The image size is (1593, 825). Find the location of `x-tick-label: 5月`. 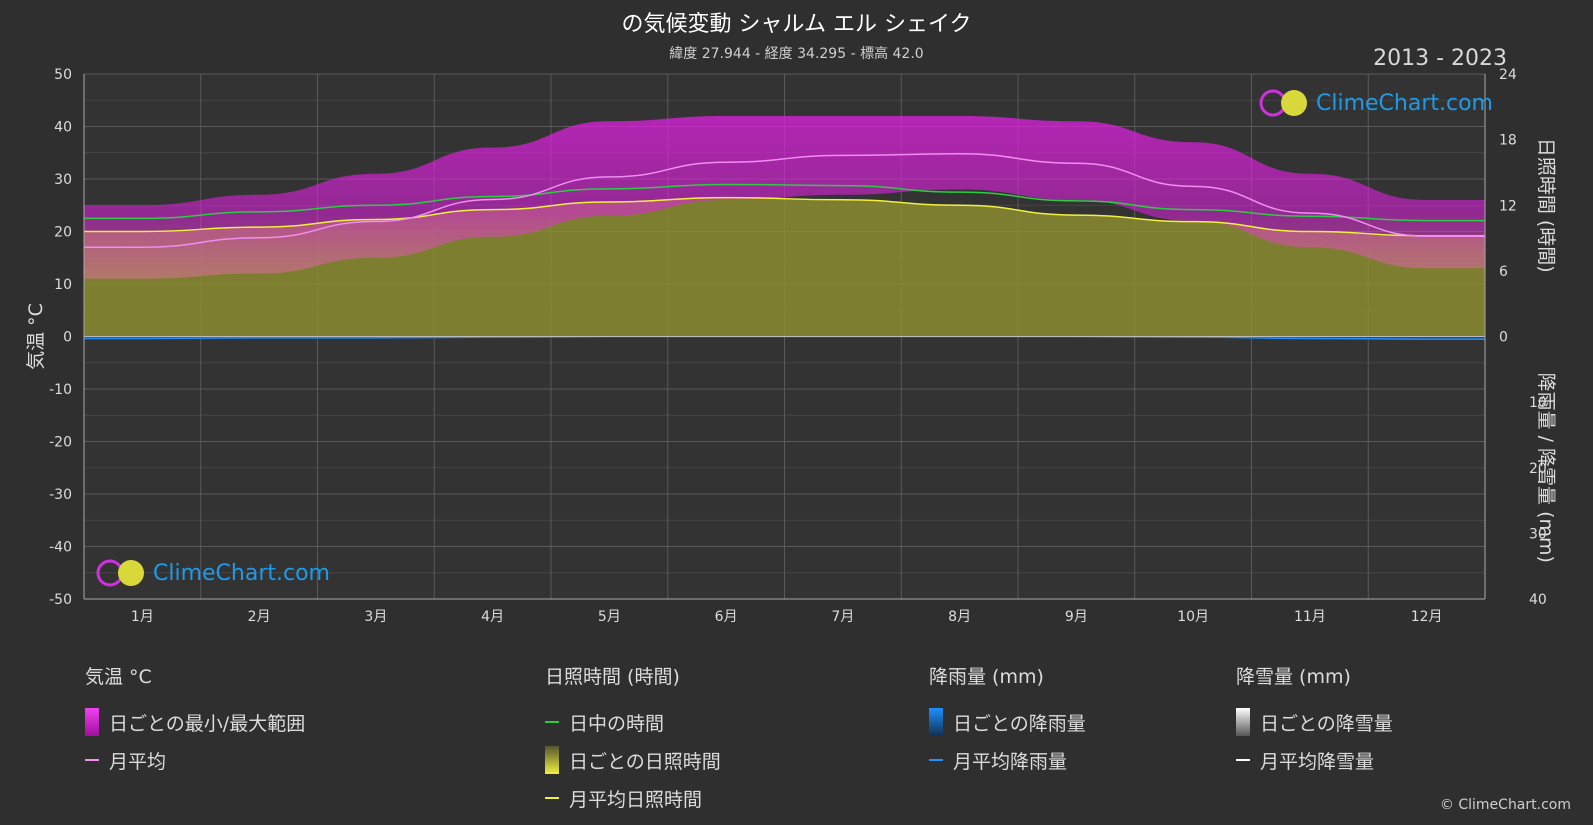

x-tick-label: 5月 is located at coordinates (609, 617).